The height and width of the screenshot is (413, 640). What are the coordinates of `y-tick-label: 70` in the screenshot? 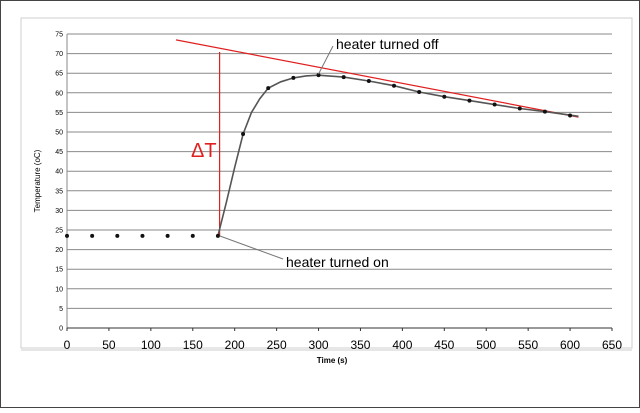 It's located at (59, 54).